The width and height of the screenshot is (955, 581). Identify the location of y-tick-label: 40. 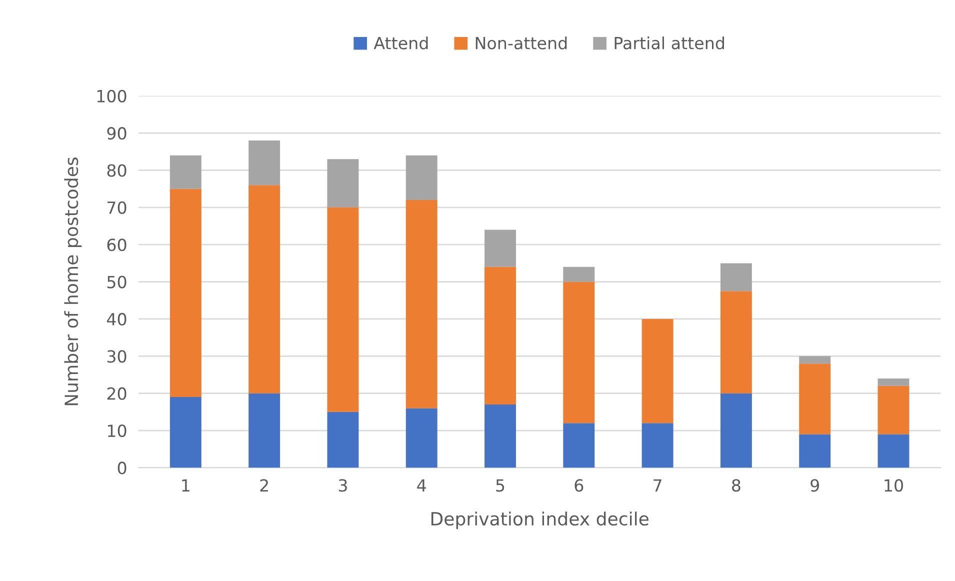
(116, 319).